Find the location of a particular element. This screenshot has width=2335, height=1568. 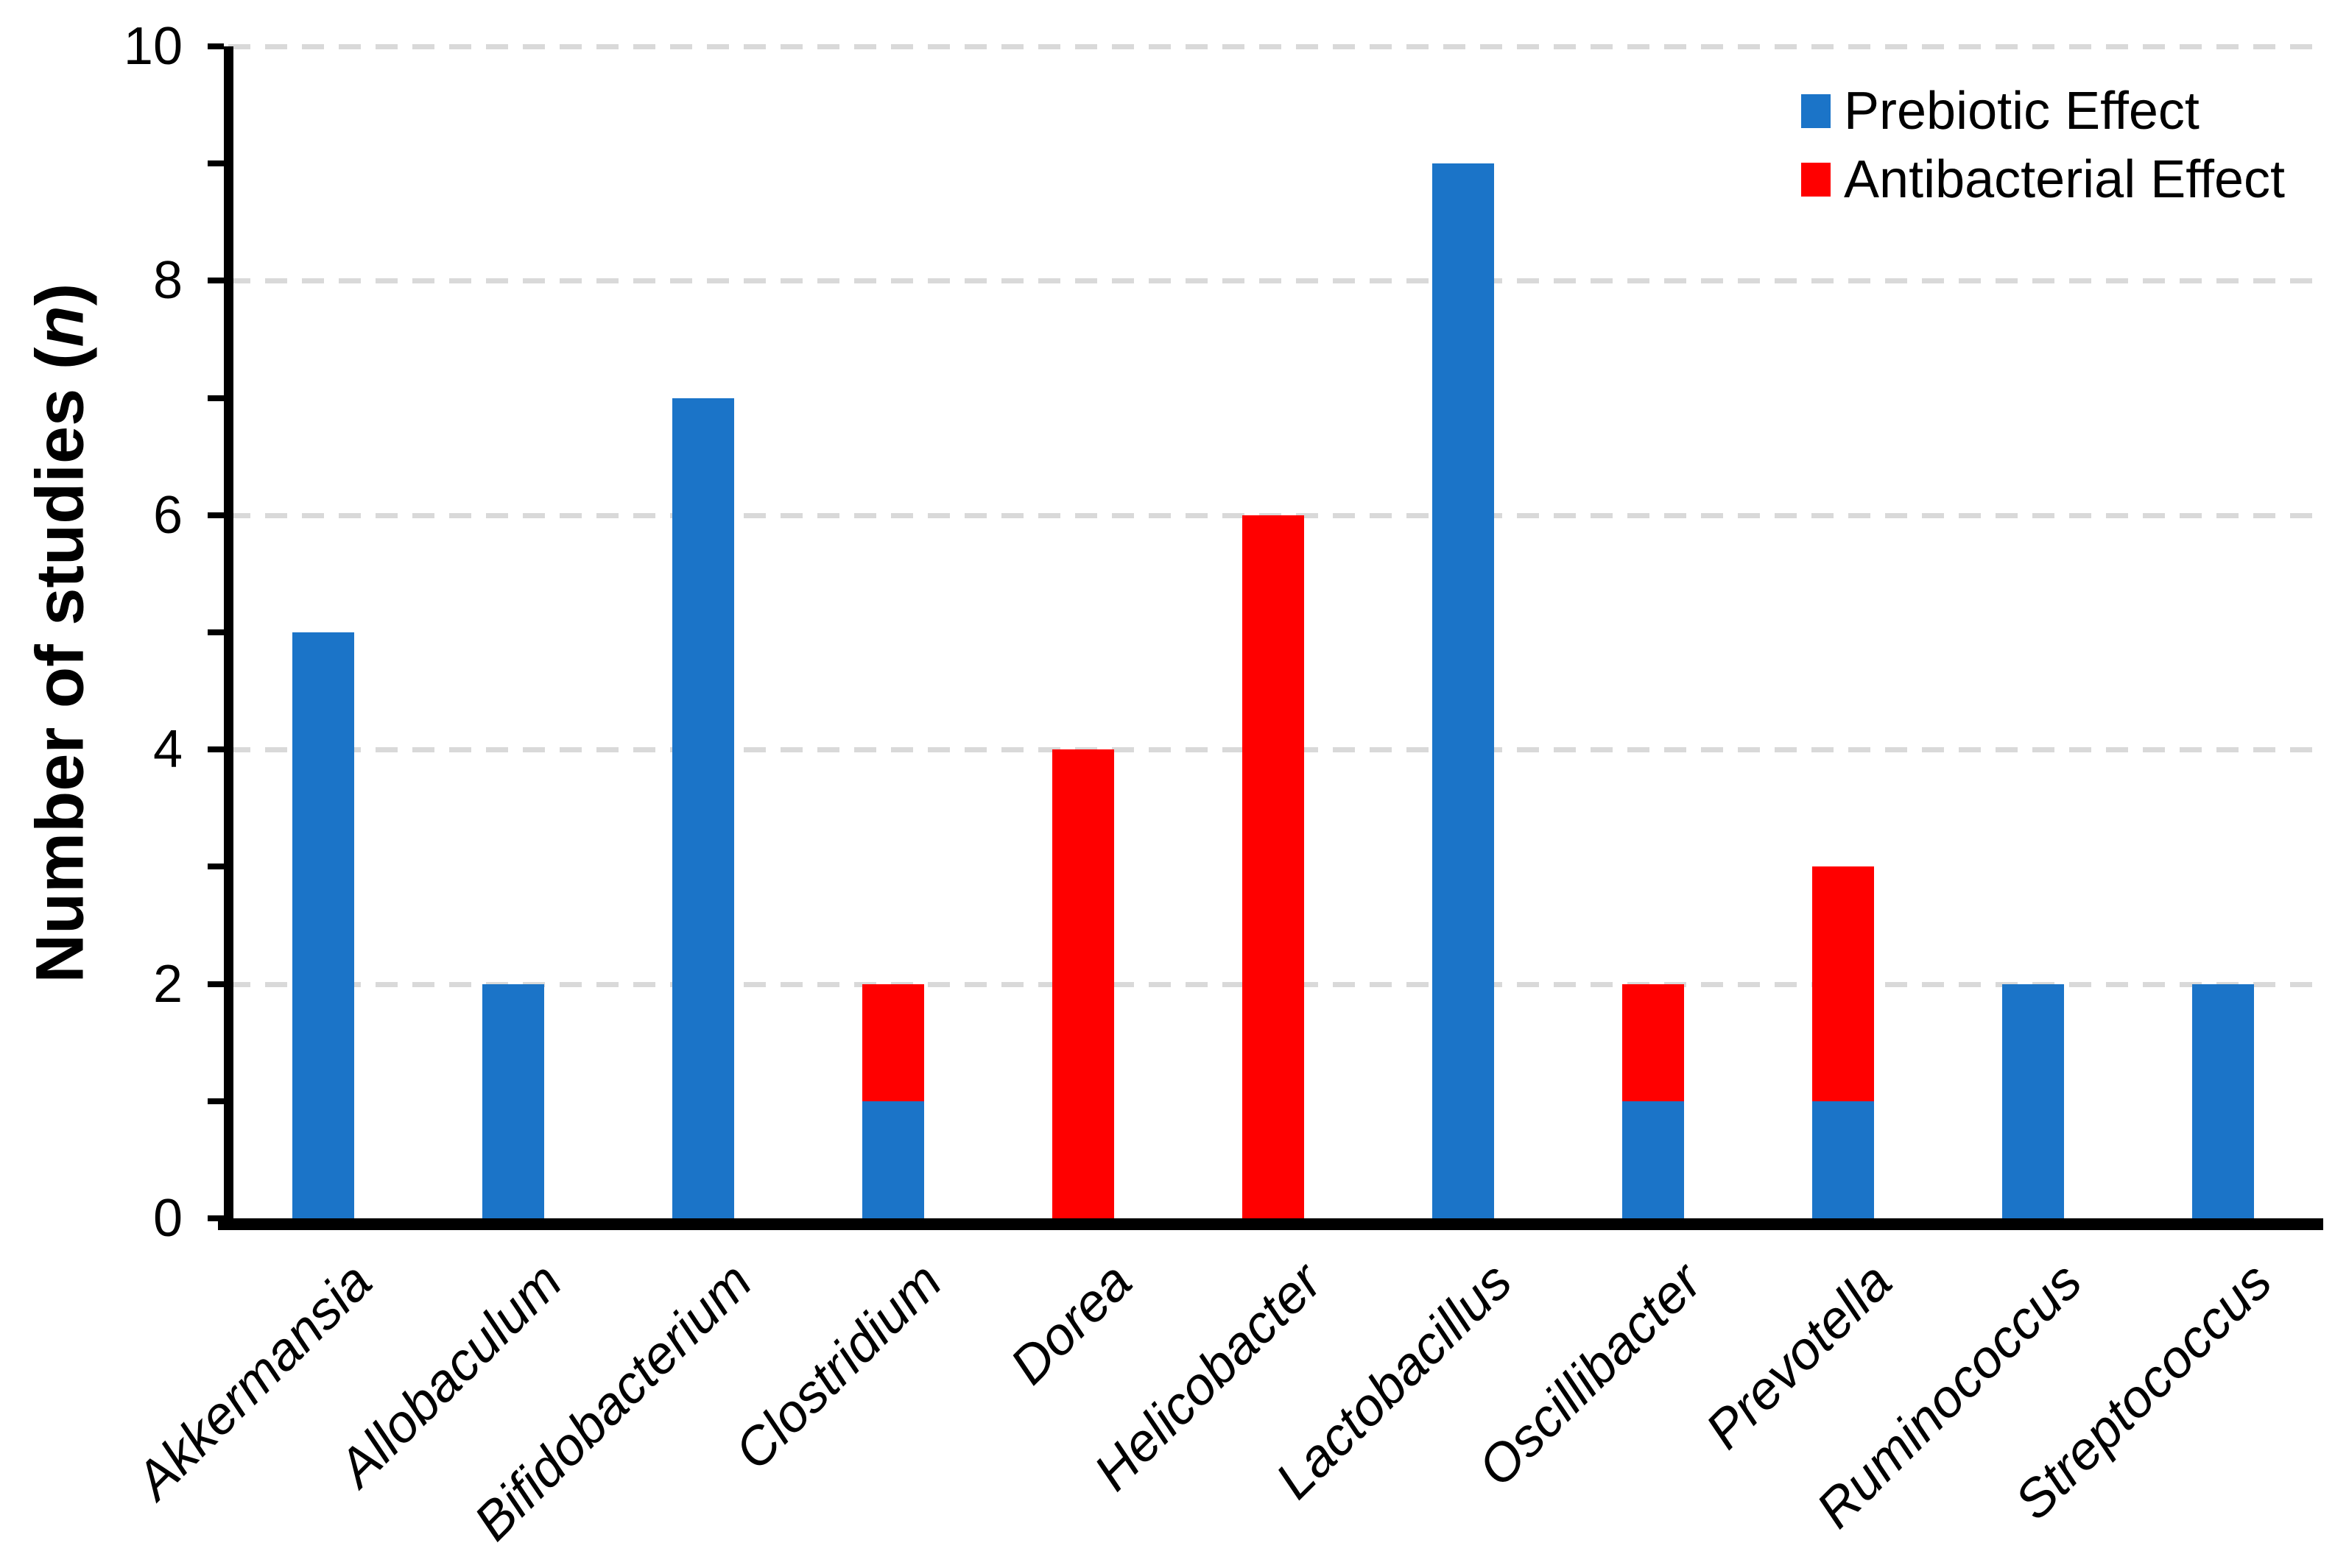

x-axis-line is located at coordinates (1270, 1224).